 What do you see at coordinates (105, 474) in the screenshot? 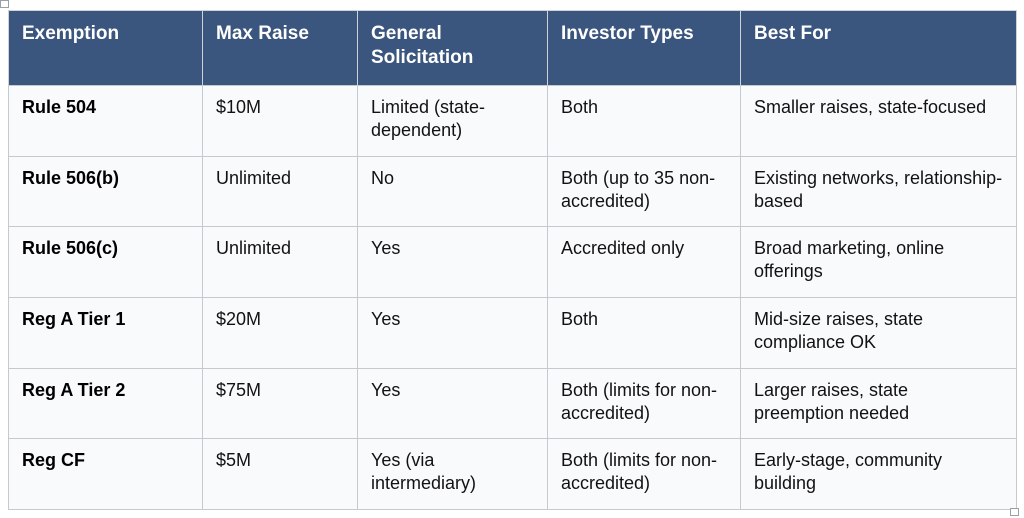
I see `cell-exemption: Reg CF` at bounding box center [105, 474].